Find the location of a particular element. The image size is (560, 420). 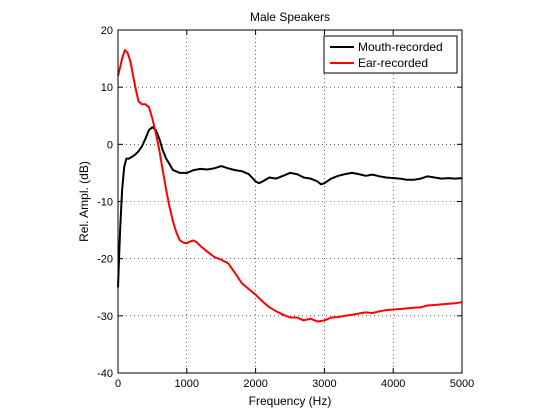

x-tick-label: 1000 is located at coordinates (187, 384).